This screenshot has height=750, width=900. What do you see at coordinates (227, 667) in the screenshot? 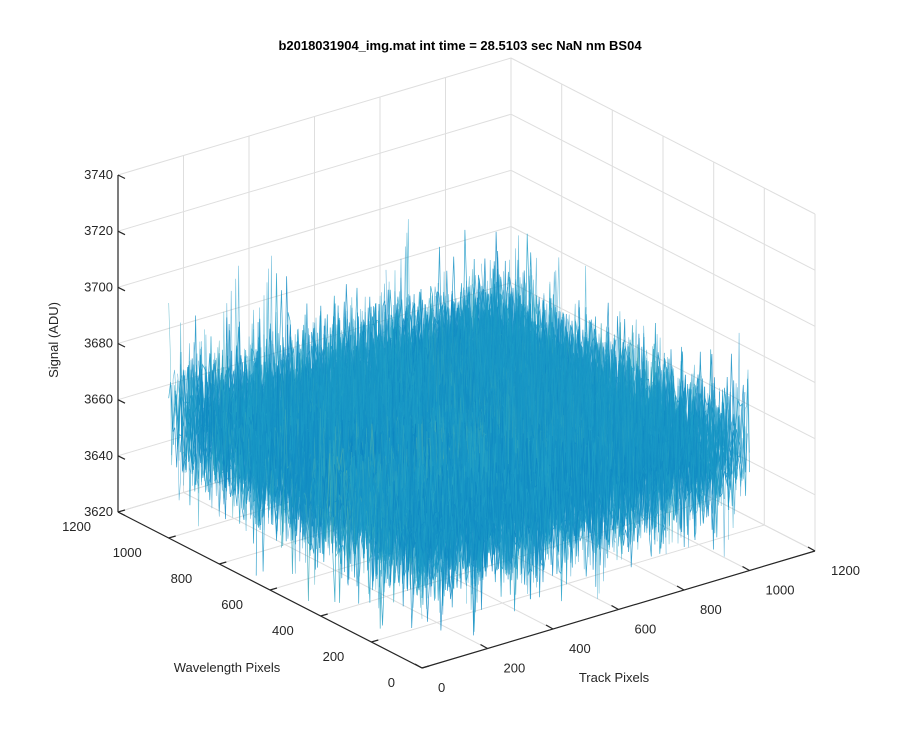
I see `y-axis-label: Wavelength Pixels` at bounding box center [227, 667].